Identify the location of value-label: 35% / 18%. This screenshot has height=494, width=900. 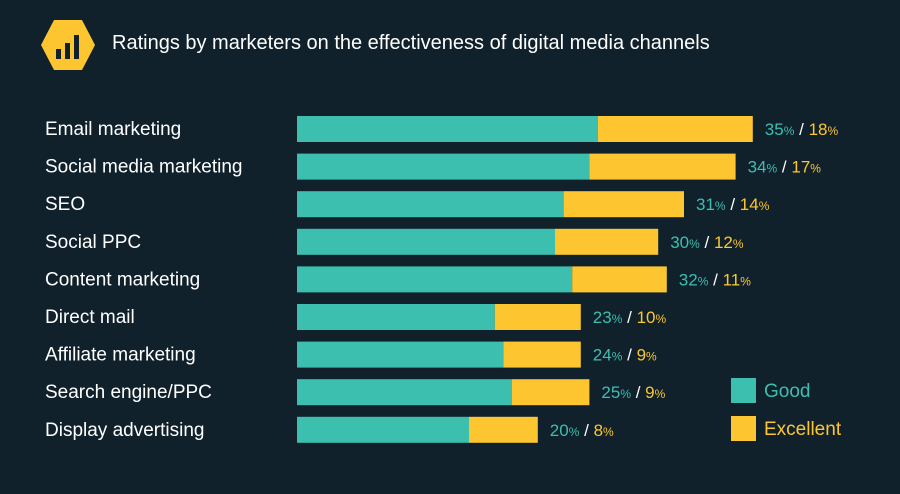
(802, 129).